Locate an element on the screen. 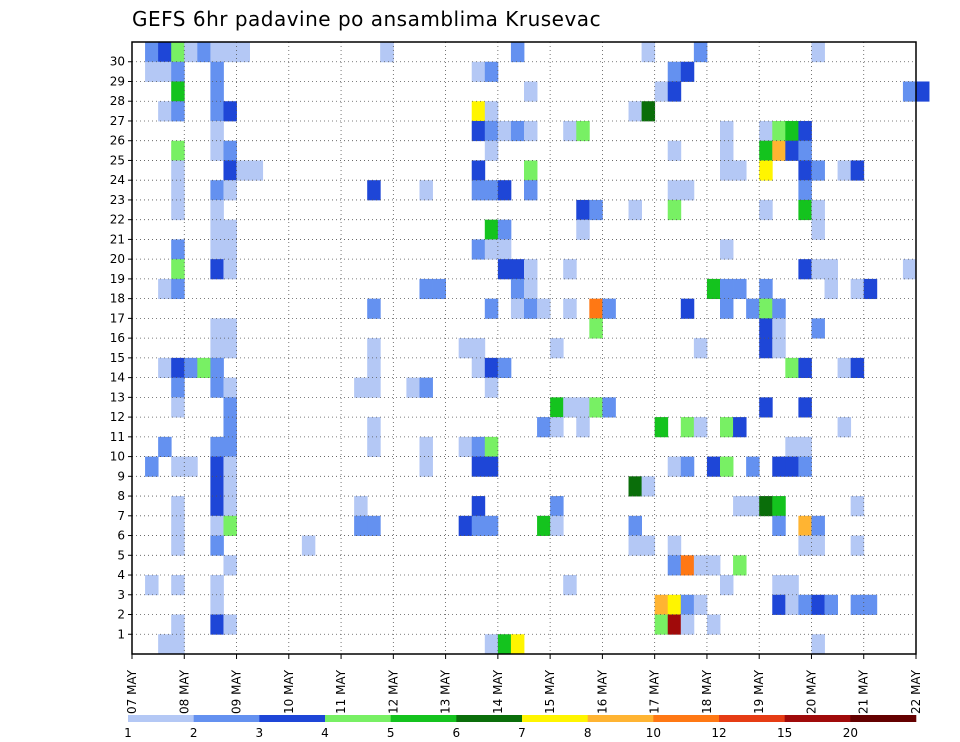  y-tick-label: 26 is located at coordinates (117, 141).